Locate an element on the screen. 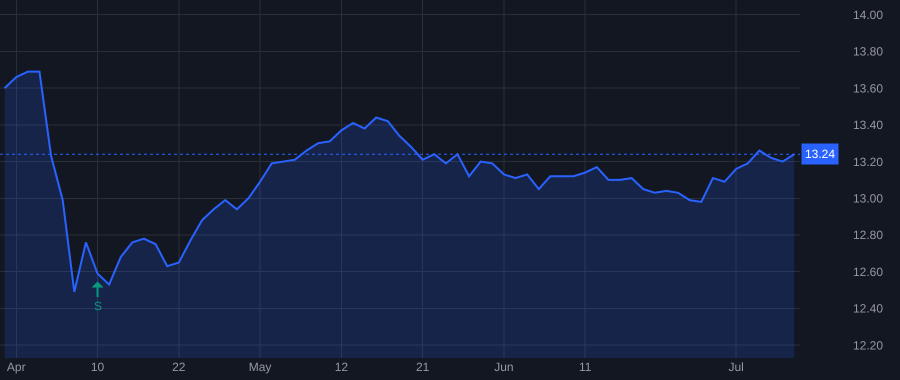  x-tick-label: May is located at coordinates (260, 367).